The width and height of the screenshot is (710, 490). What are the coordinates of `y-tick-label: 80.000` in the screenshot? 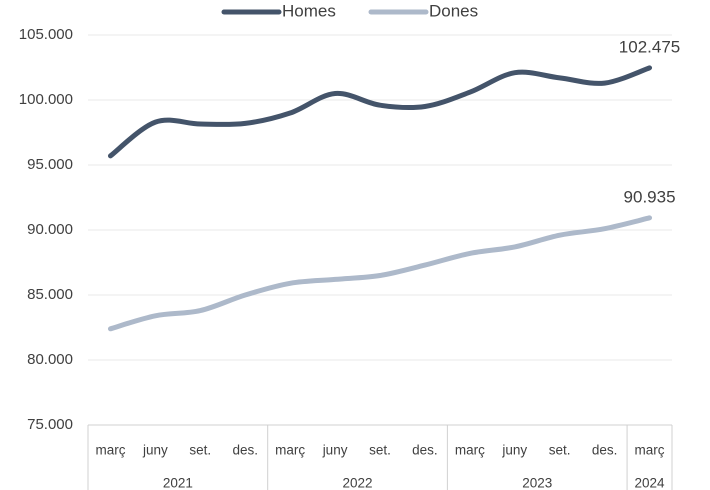 It's located at (50, 359).